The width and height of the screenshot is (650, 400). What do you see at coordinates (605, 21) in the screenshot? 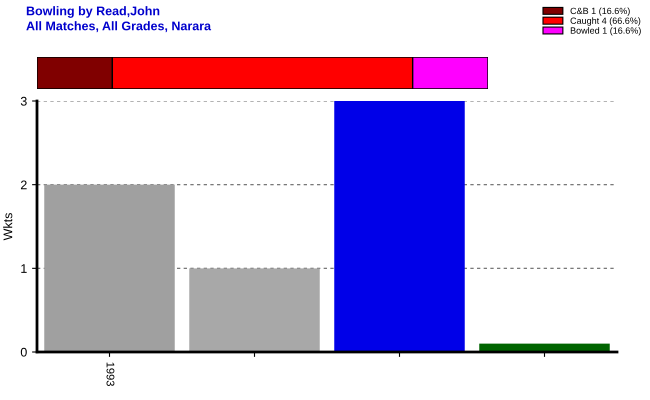
I see `legend-label: Caught 4 (66.6%)` at bounding box center [605, 21].